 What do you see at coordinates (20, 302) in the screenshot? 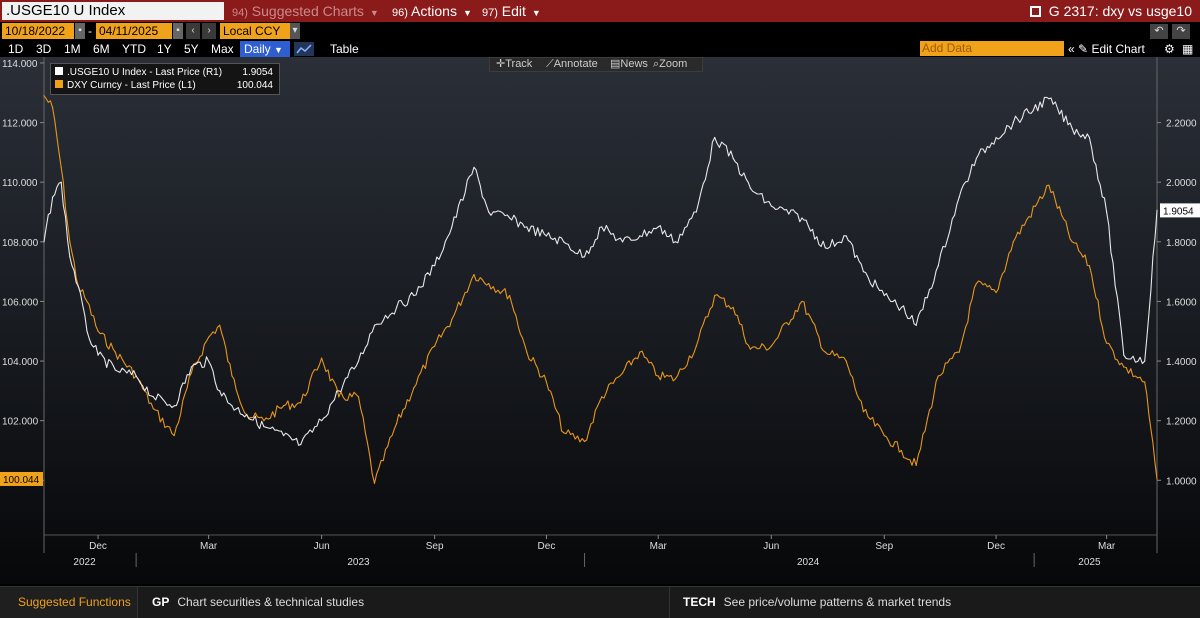
I see `left-tick-label: 106.000` at bounding box center [20, 302].